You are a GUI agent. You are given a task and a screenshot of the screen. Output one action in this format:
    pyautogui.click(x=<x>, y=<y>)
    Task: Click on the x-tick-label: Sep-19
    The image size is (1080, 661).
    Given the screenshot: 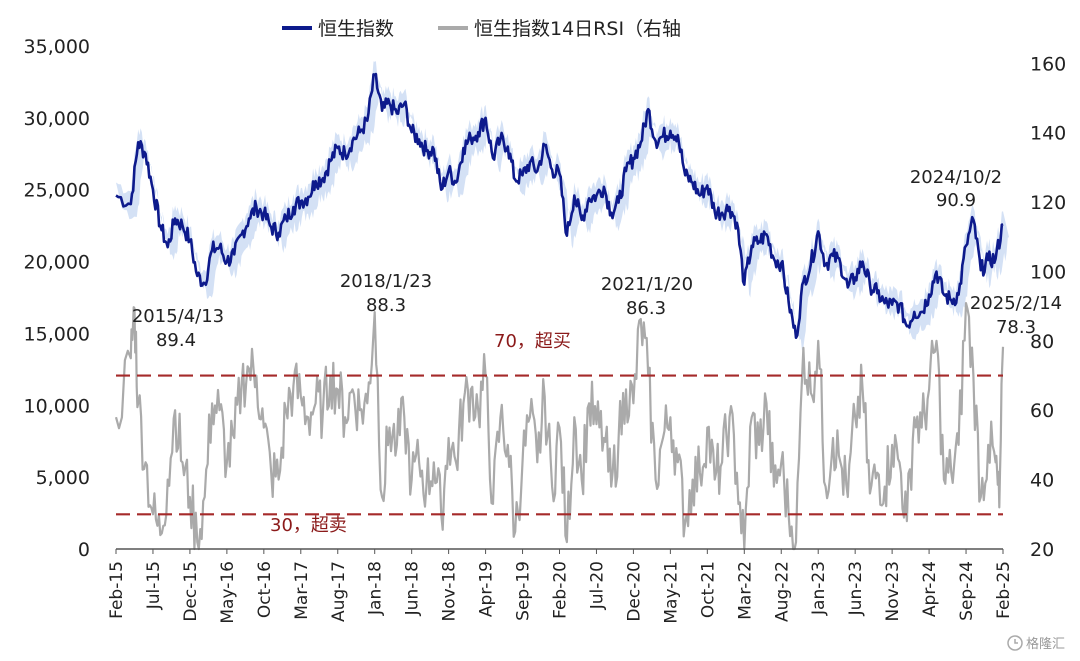 What is the action you would take?
    pyautogui.click(x=524, y=591)
    